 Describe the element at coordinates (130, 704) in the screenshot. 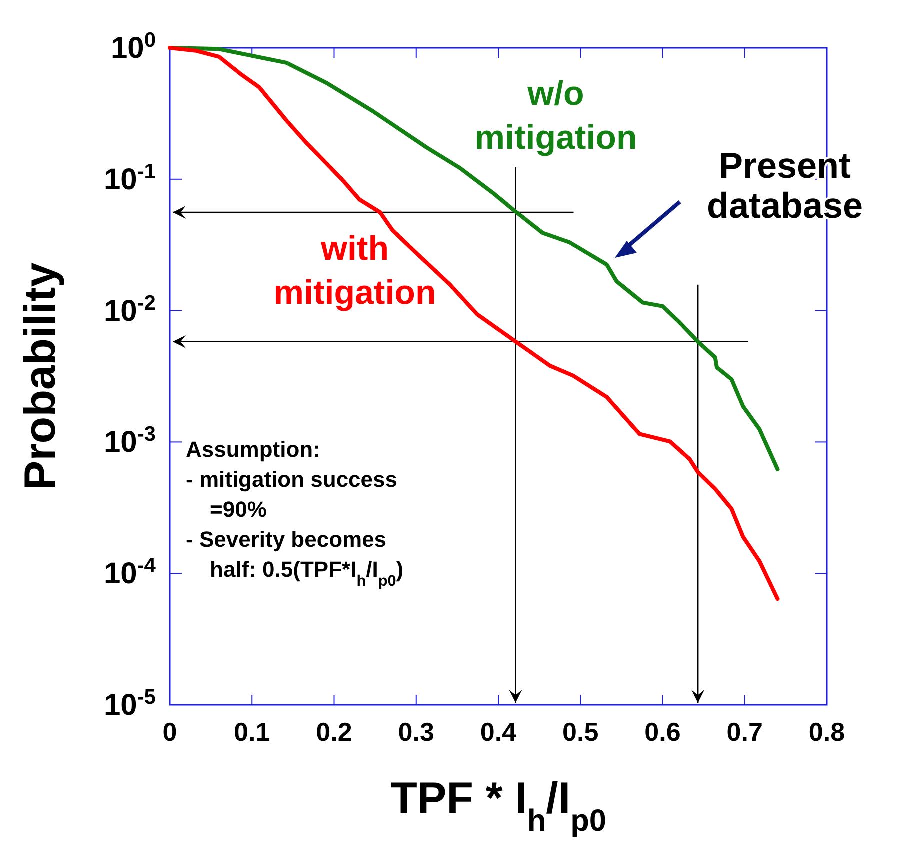

I see `y-tick-label: 10$^{-5}$` at that location.